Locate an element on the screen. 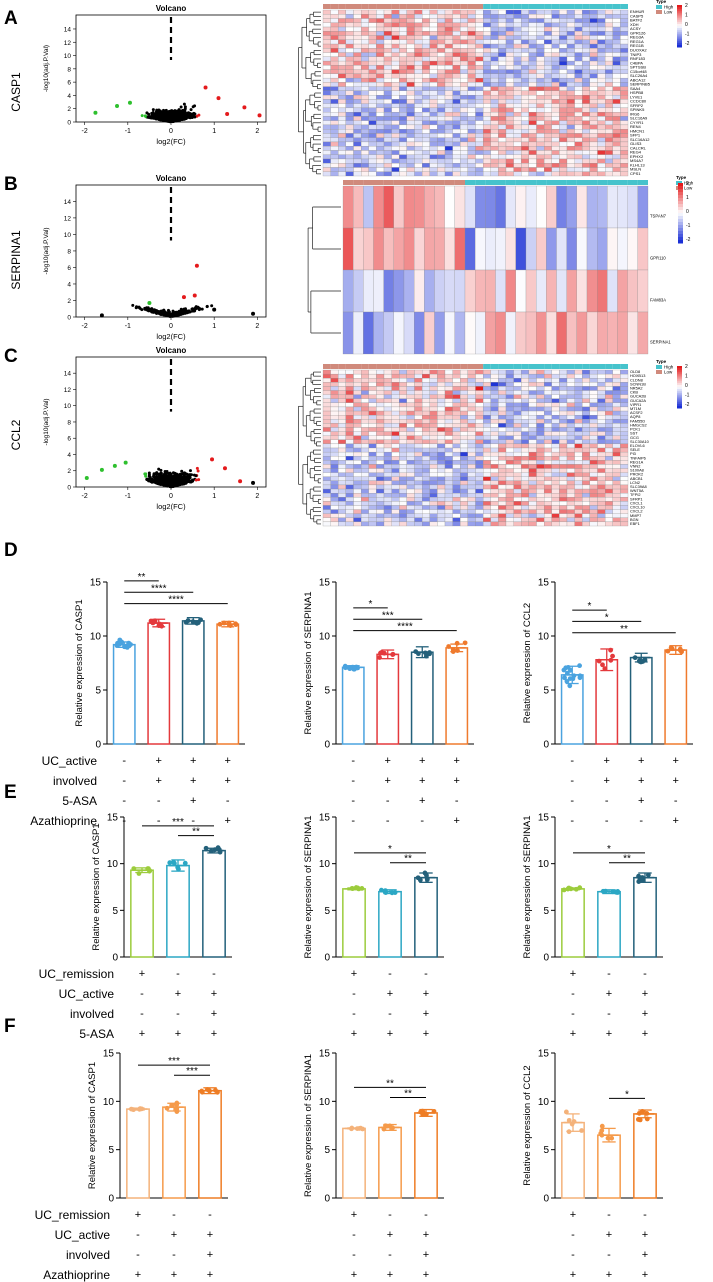  y-tick-label: 0 is located at coordinates (69, 488).